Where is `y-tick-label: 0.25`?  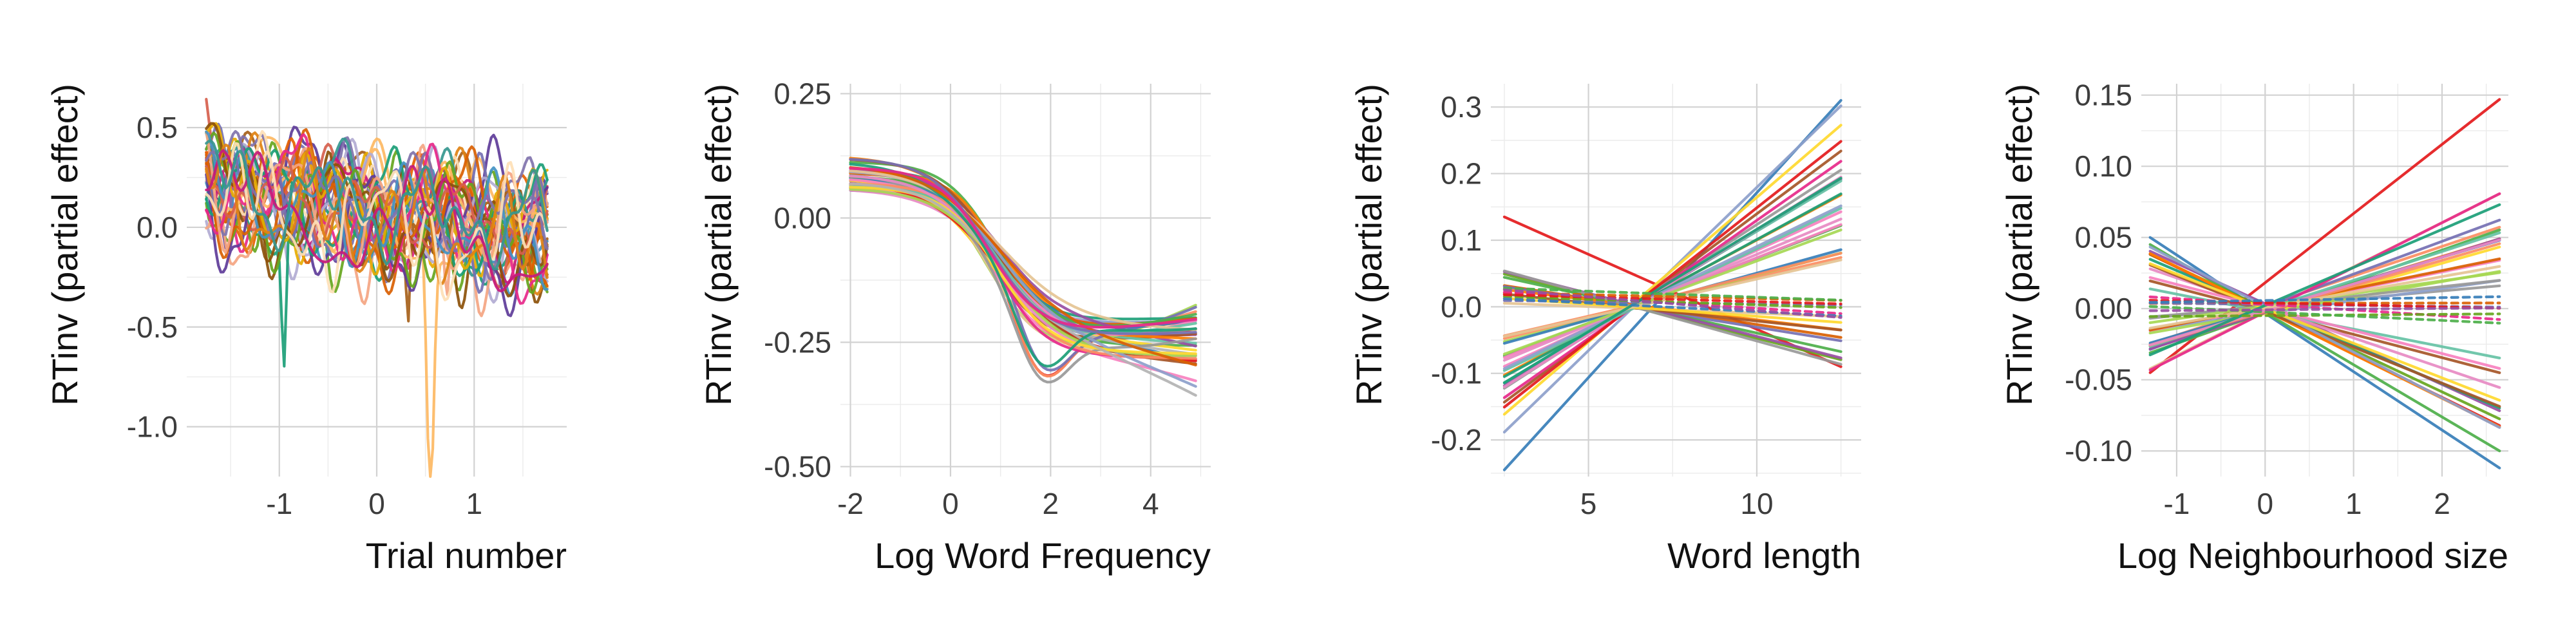 y-tick-label: 0.25 is located at coordinates (802, 93).